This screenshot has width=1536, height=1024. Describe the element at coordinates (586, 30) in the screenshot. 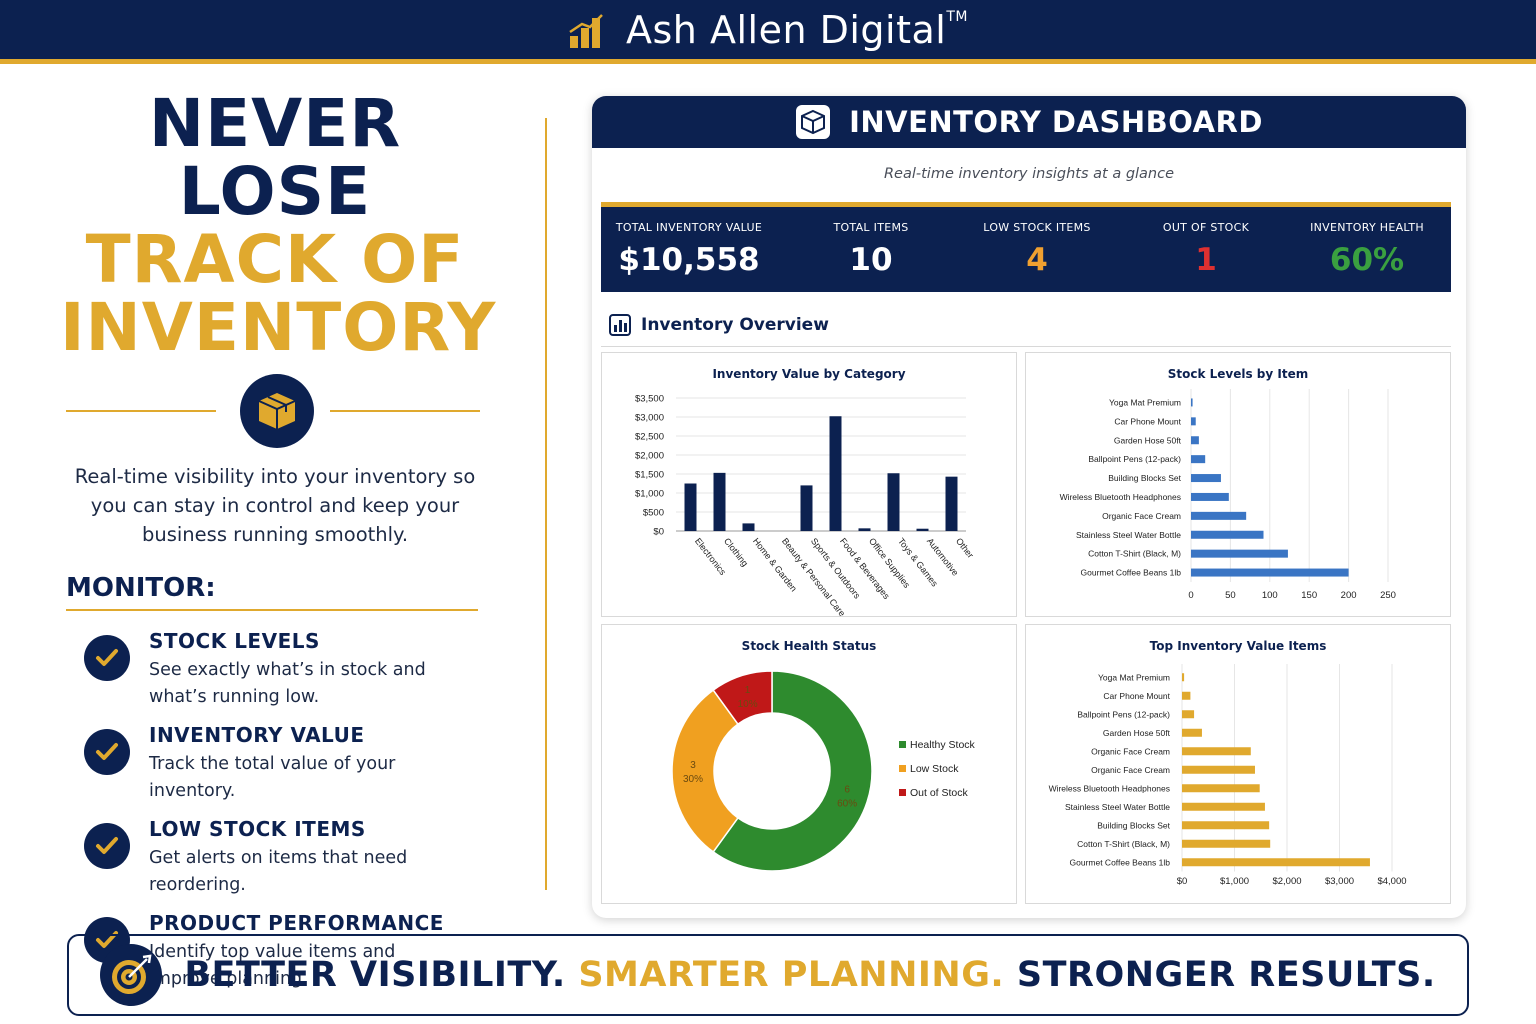

I see `bar-chart-icon` at that location.